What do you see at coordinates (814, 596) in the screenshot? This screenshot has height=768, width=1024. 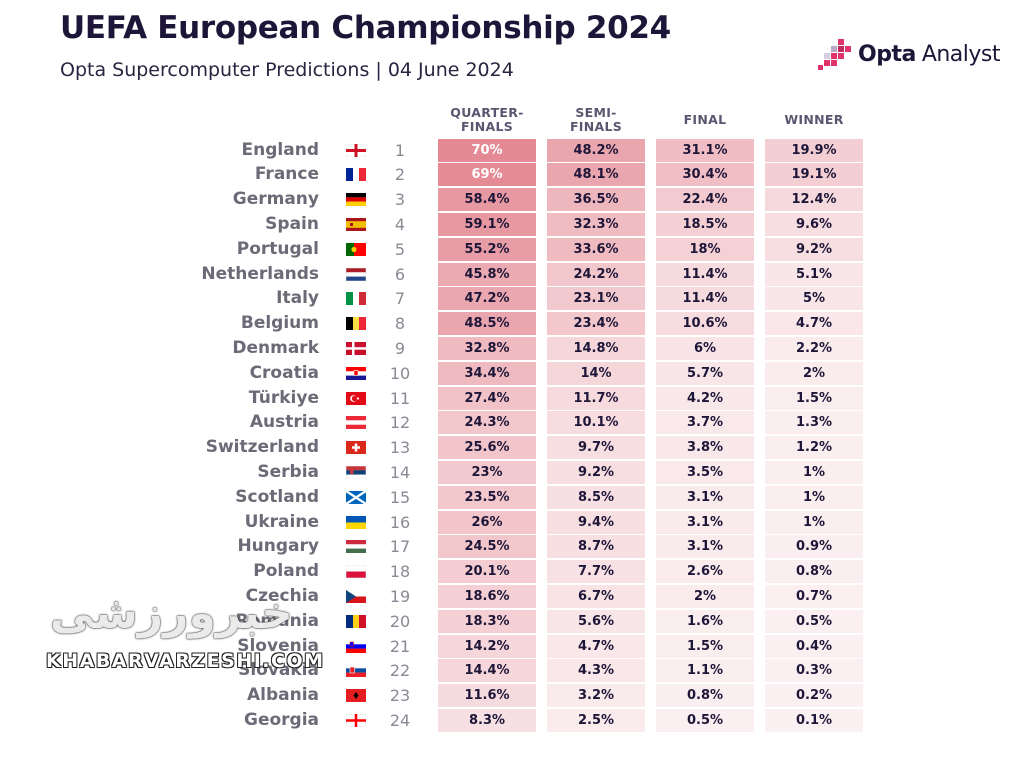 I see `cell-winner: 0.7%` at bounding box center [814, 596].